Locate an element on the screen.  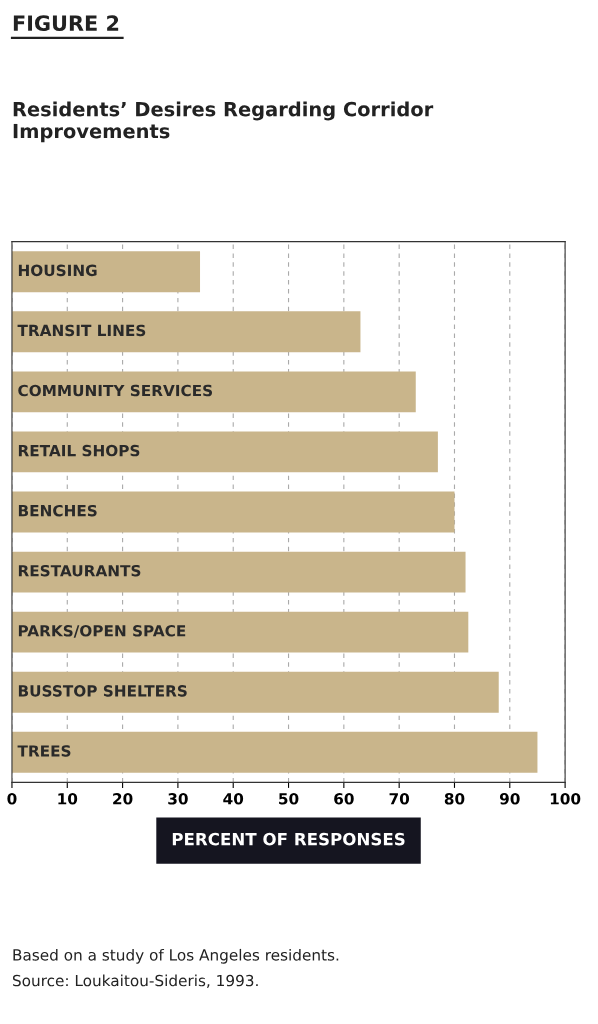
x-tick-label: 30 is located at coordinates (178, 799).